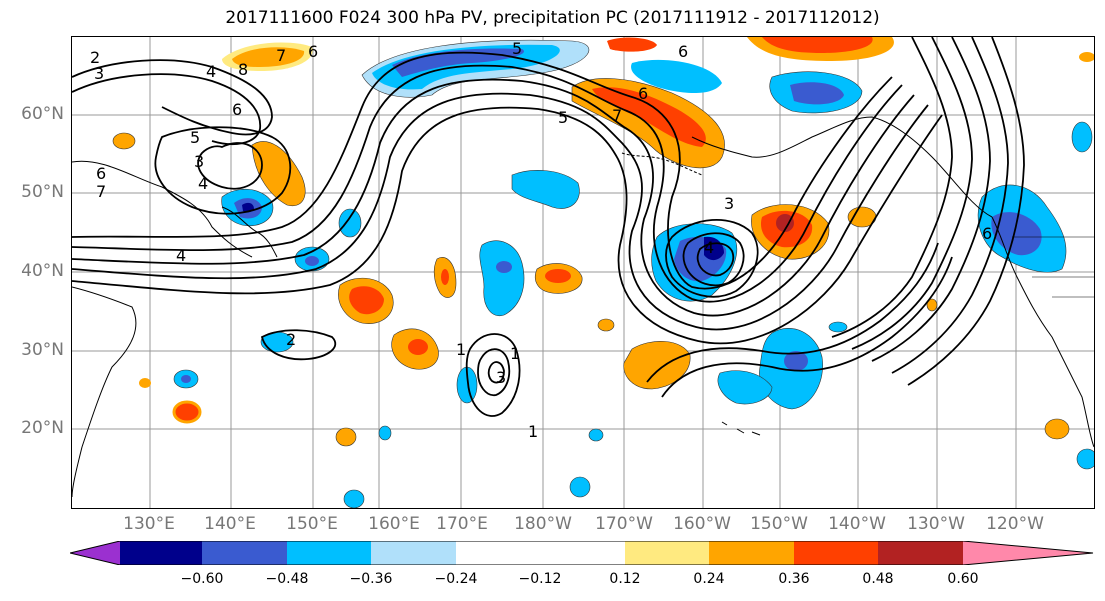 This screenshot has height=601, width=1105. What do you see at coordinates (709, 247) in the screenshot?
I see `contour-label: 4` at bounding box center [709, 247].